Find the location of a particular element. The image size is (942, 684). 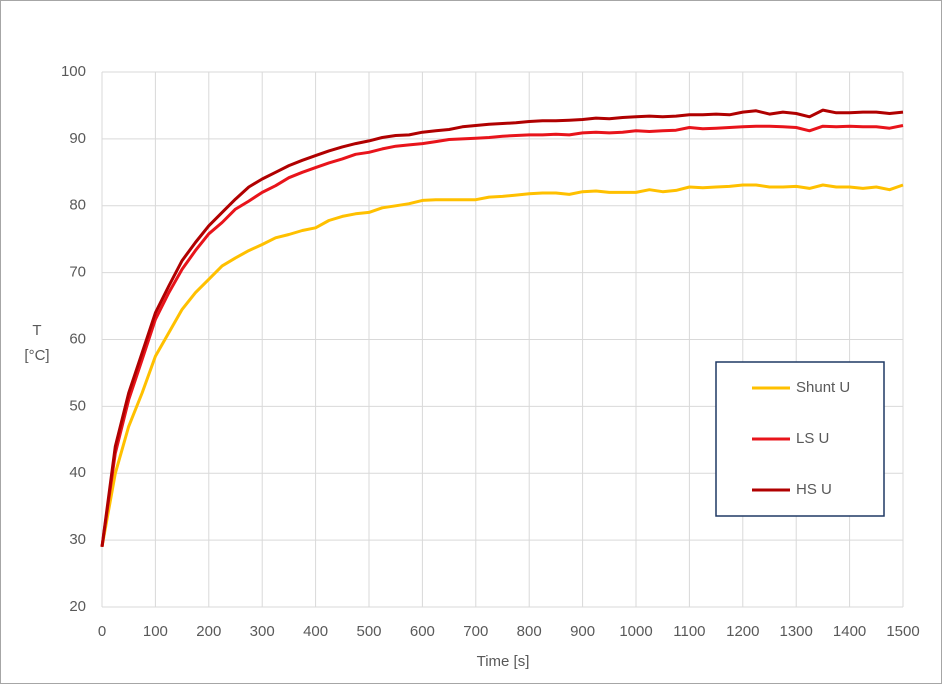

x-tick-label: 100 is located at coordinates (155, 631).